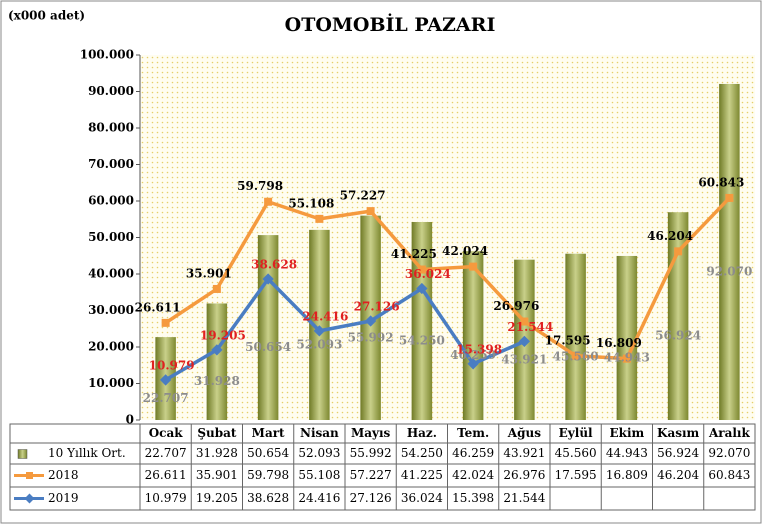 The height and width of the screenshot is (524, 762). I want to click on x-tick-label: Kasım, so click(678, 433).